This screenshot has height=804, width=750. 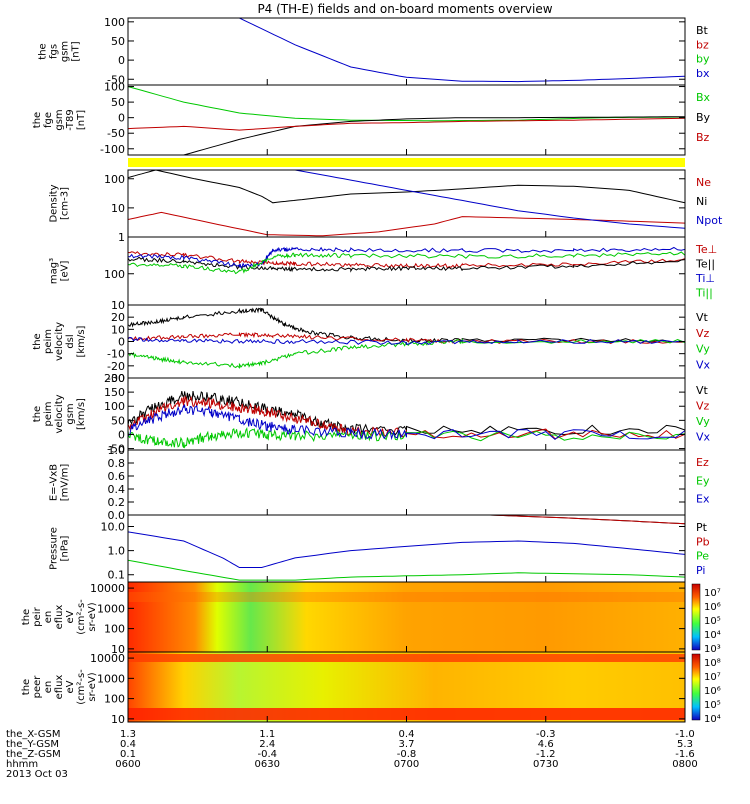 I want to click on series-line-te, so click(x=406, y=260).